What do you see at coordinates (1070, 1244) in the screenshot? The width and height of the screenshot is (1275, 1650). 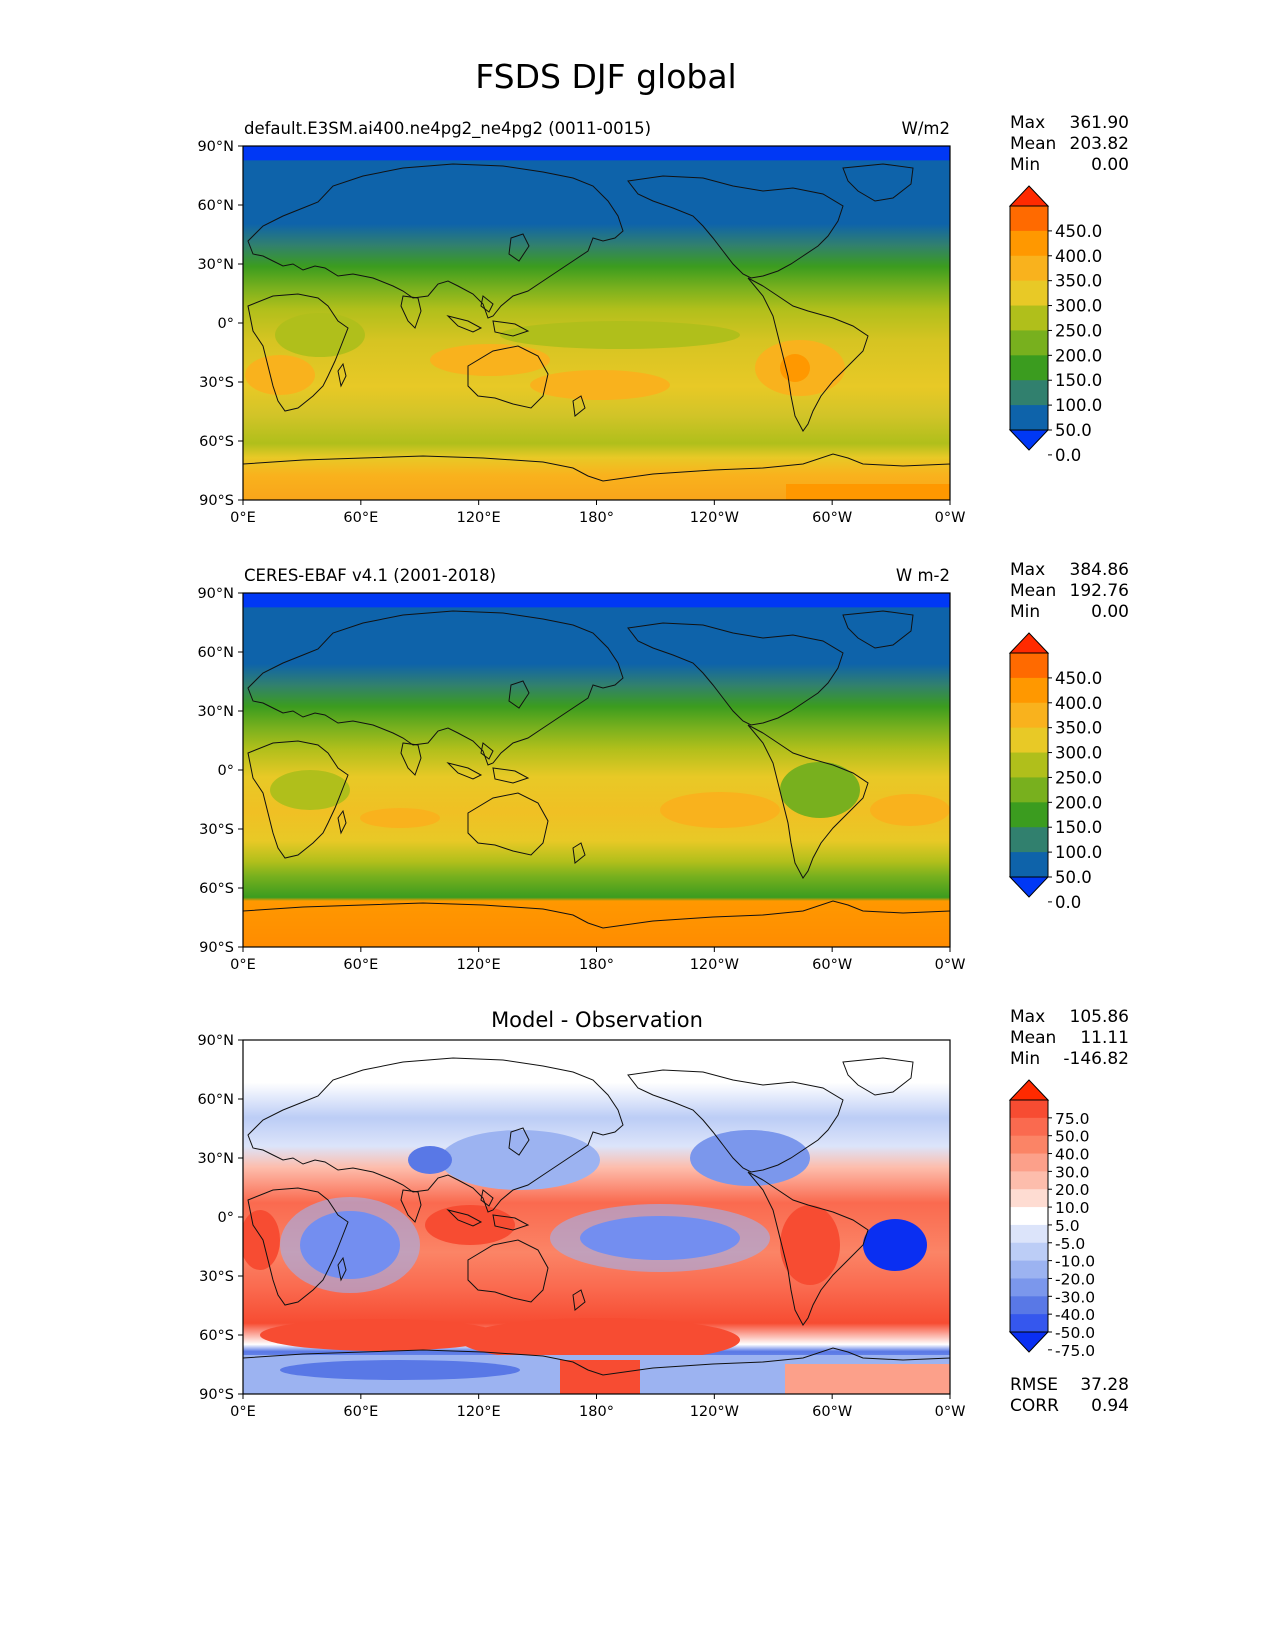 I see `colorbar-tick-label: -5.0` at bounding box center [1070, 1244].